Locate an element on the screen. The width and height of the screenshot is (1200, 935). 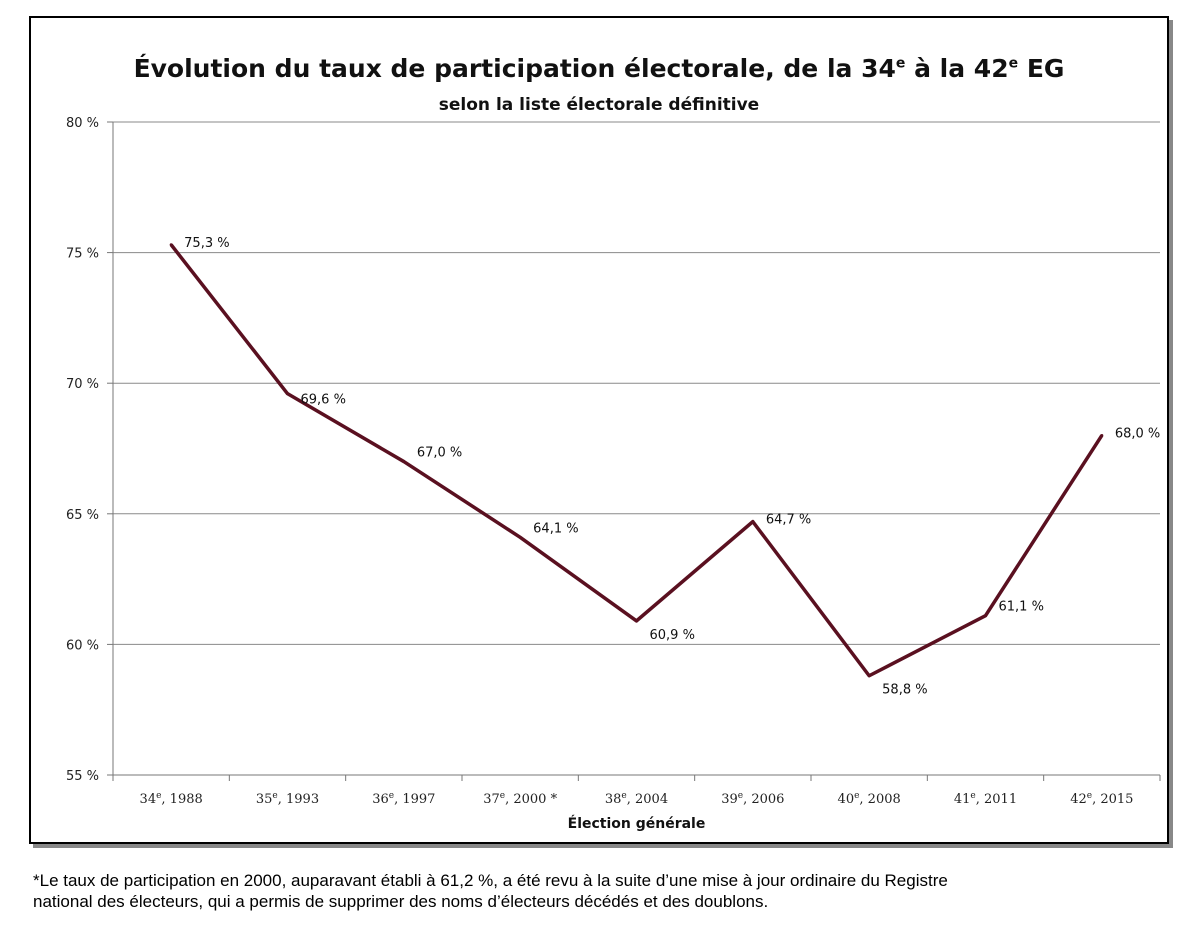
data-label: 61,1 % is located at coordinates (1021, 607).